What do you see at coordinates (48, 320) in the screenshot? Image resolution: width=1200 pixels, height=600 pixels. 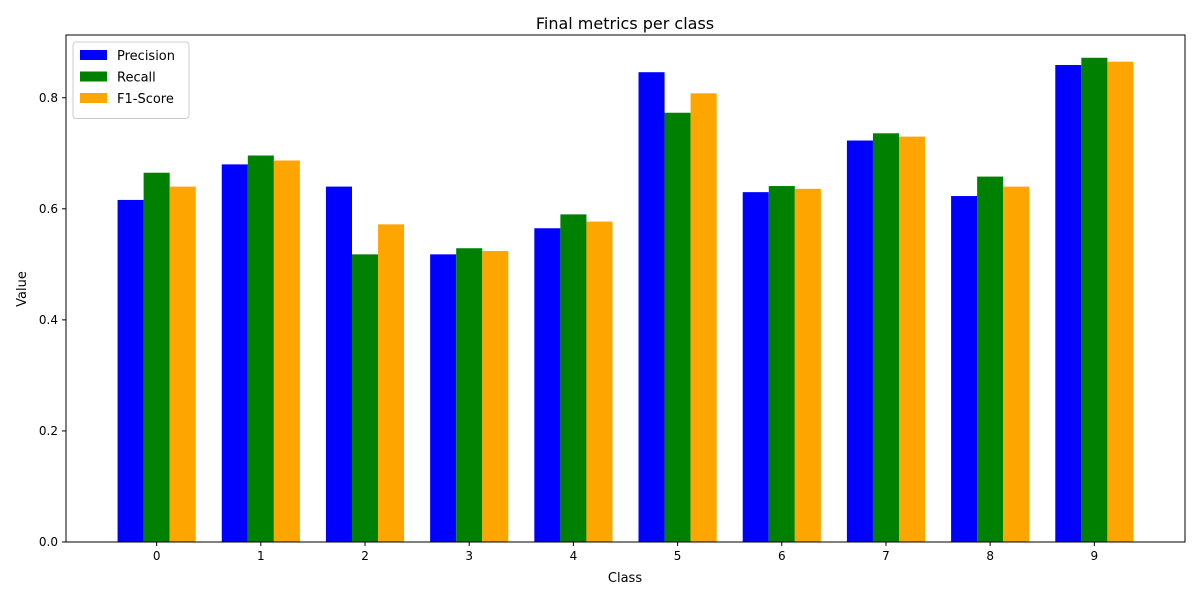 I see `y-tick-label: 0.4` at bounding box center [48, 320].